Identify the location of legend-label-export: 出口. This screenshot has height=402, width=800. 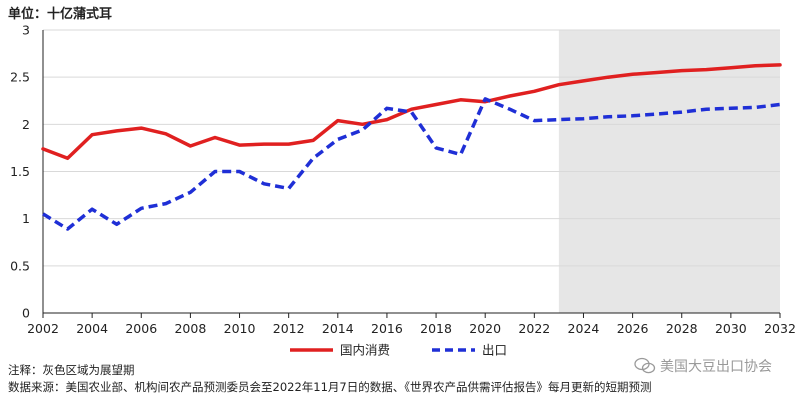
(494, 350).